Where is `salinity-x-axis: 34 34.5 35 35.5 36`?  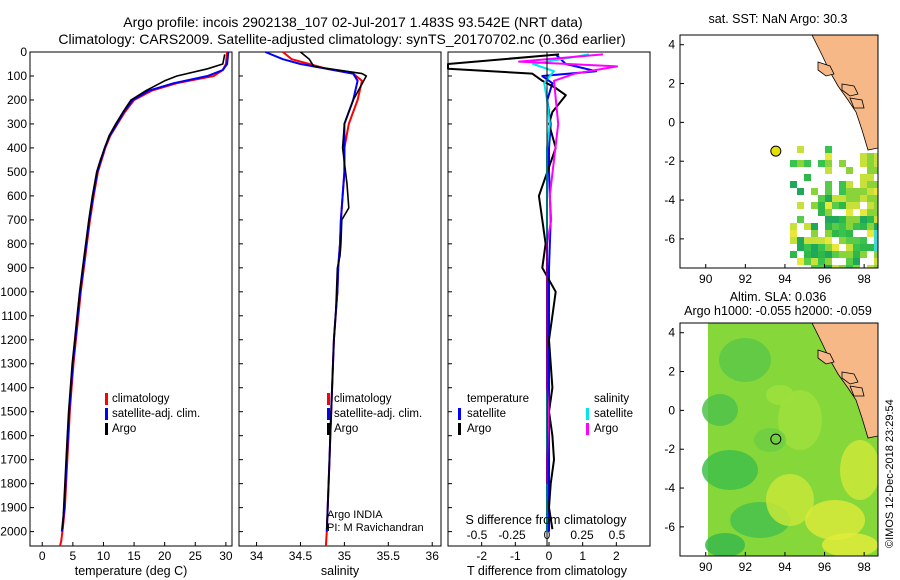 salinity-x-axis: 34 34.5 35 35.5 36 is located at coordinates (344, 552).